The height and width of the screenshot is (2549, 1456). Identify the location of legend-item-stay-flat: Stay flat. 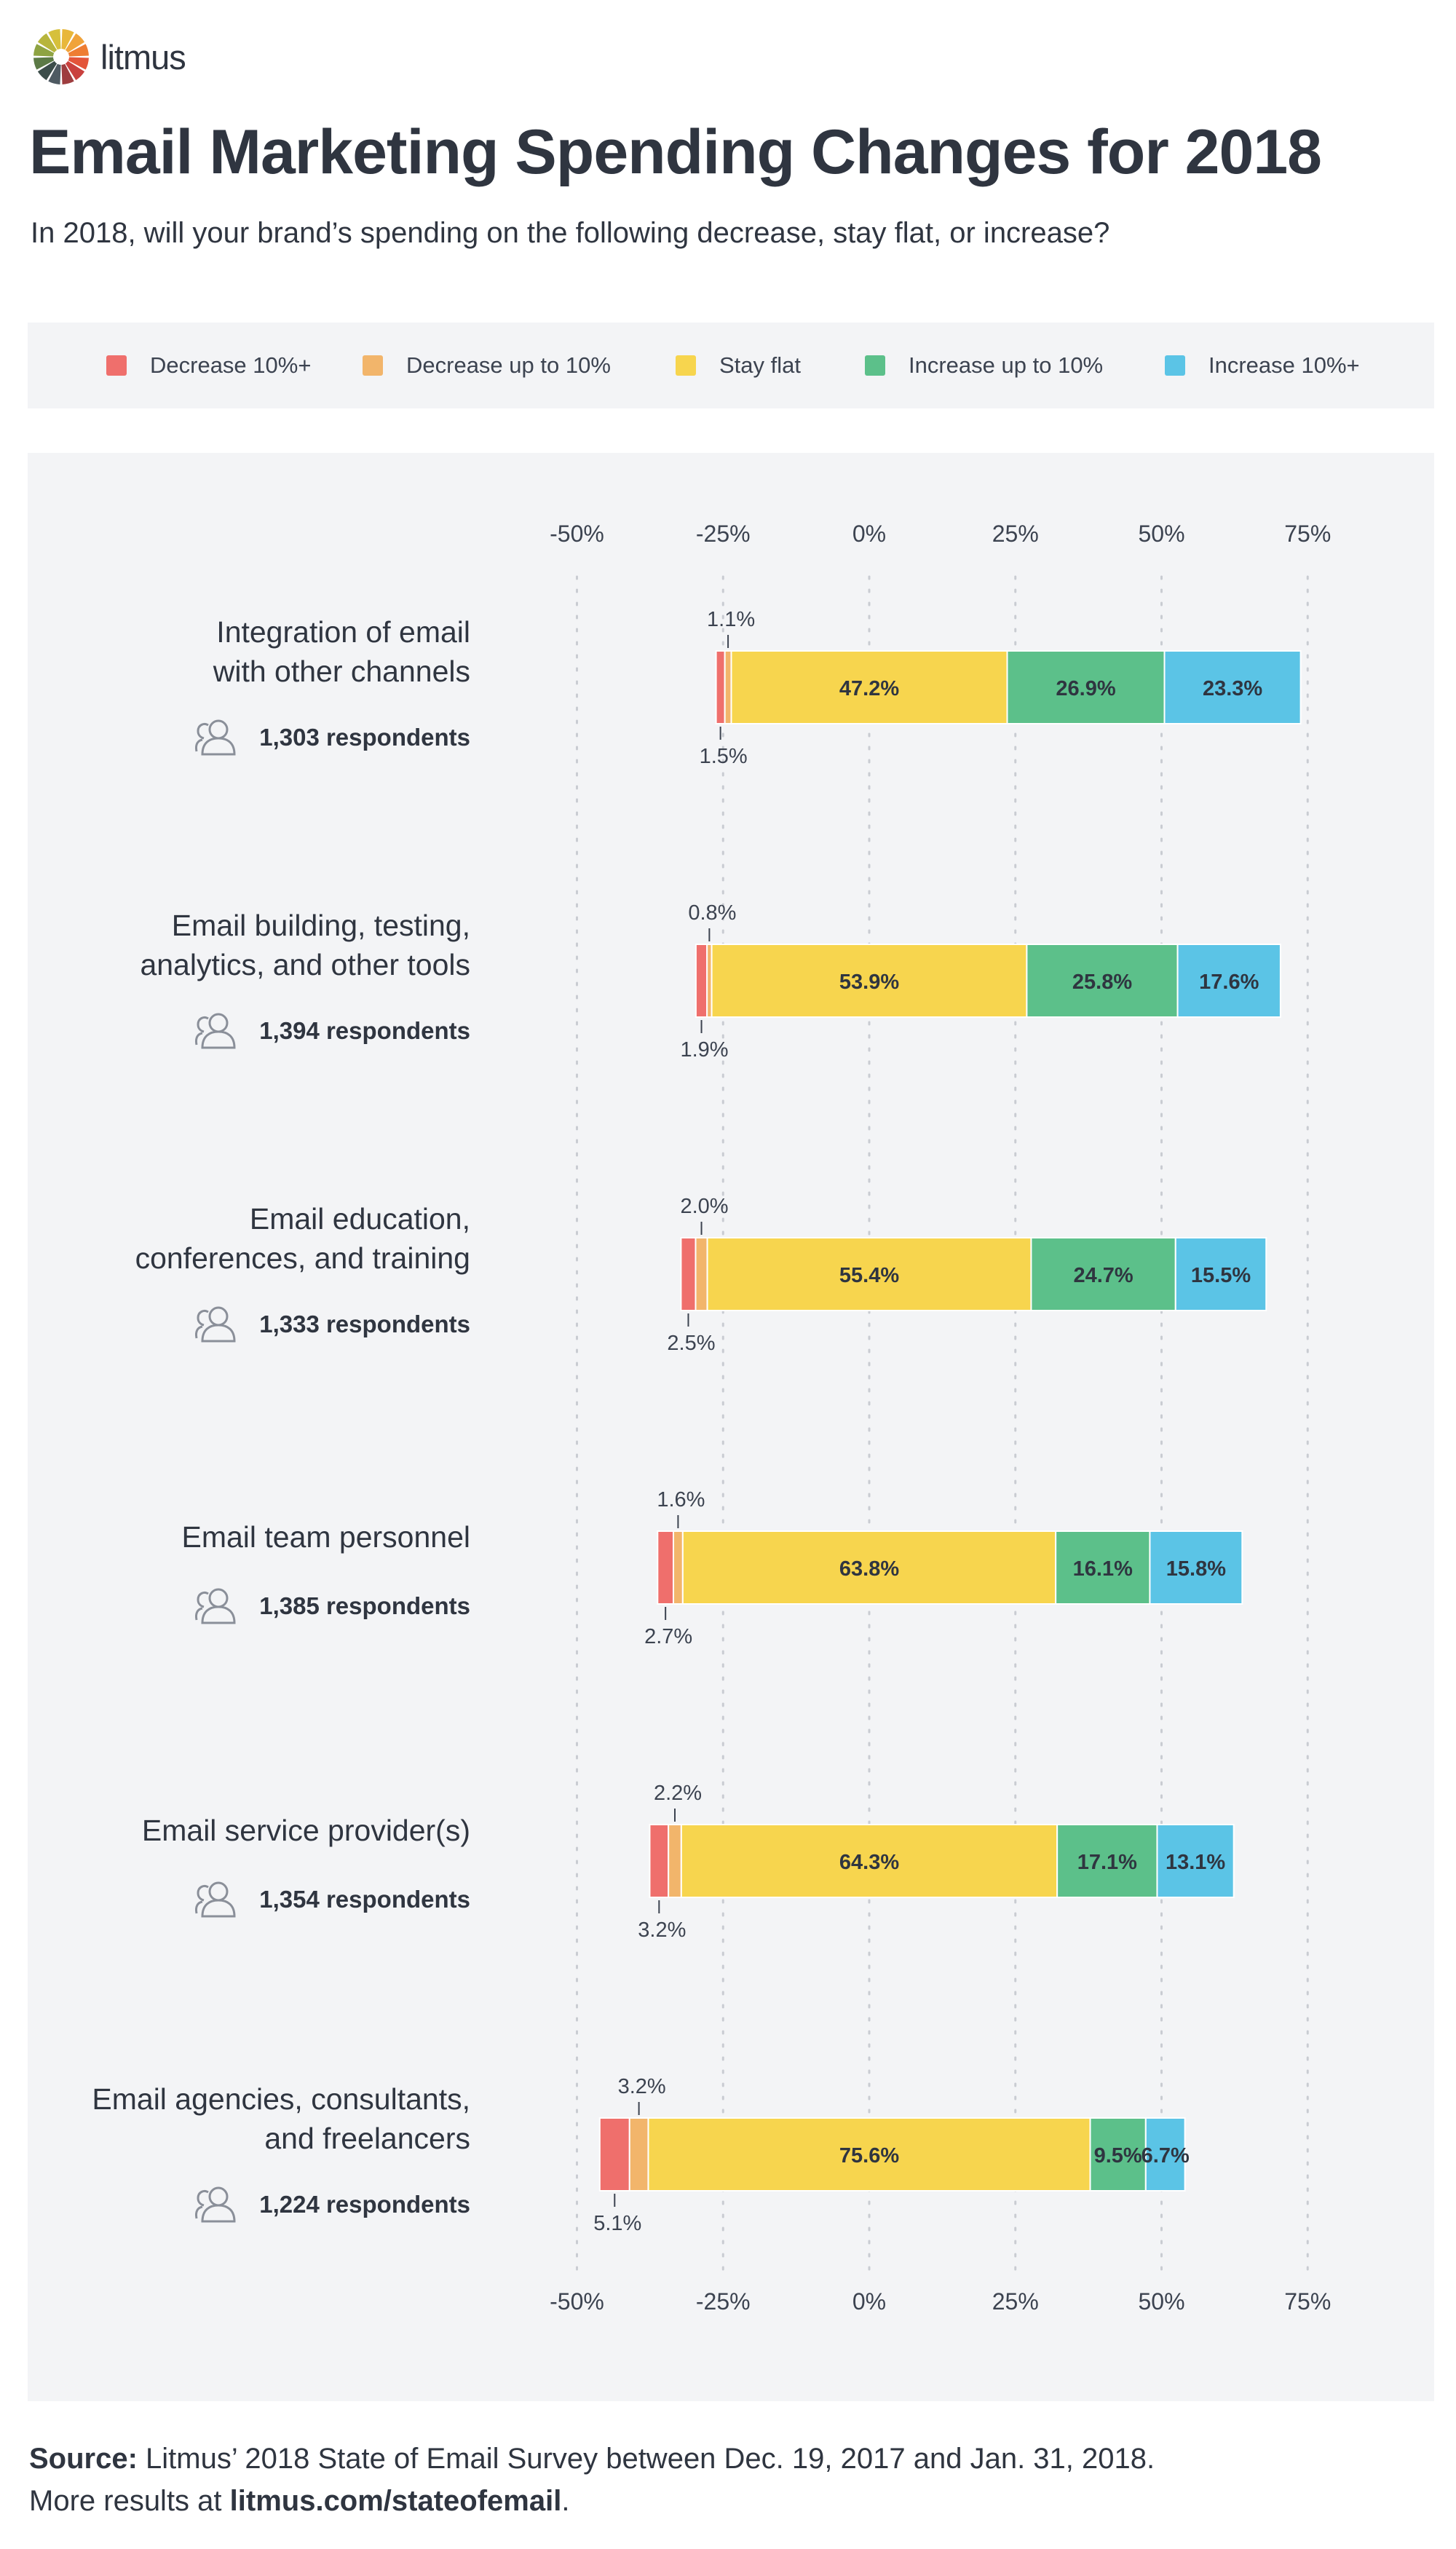
(738, 366).